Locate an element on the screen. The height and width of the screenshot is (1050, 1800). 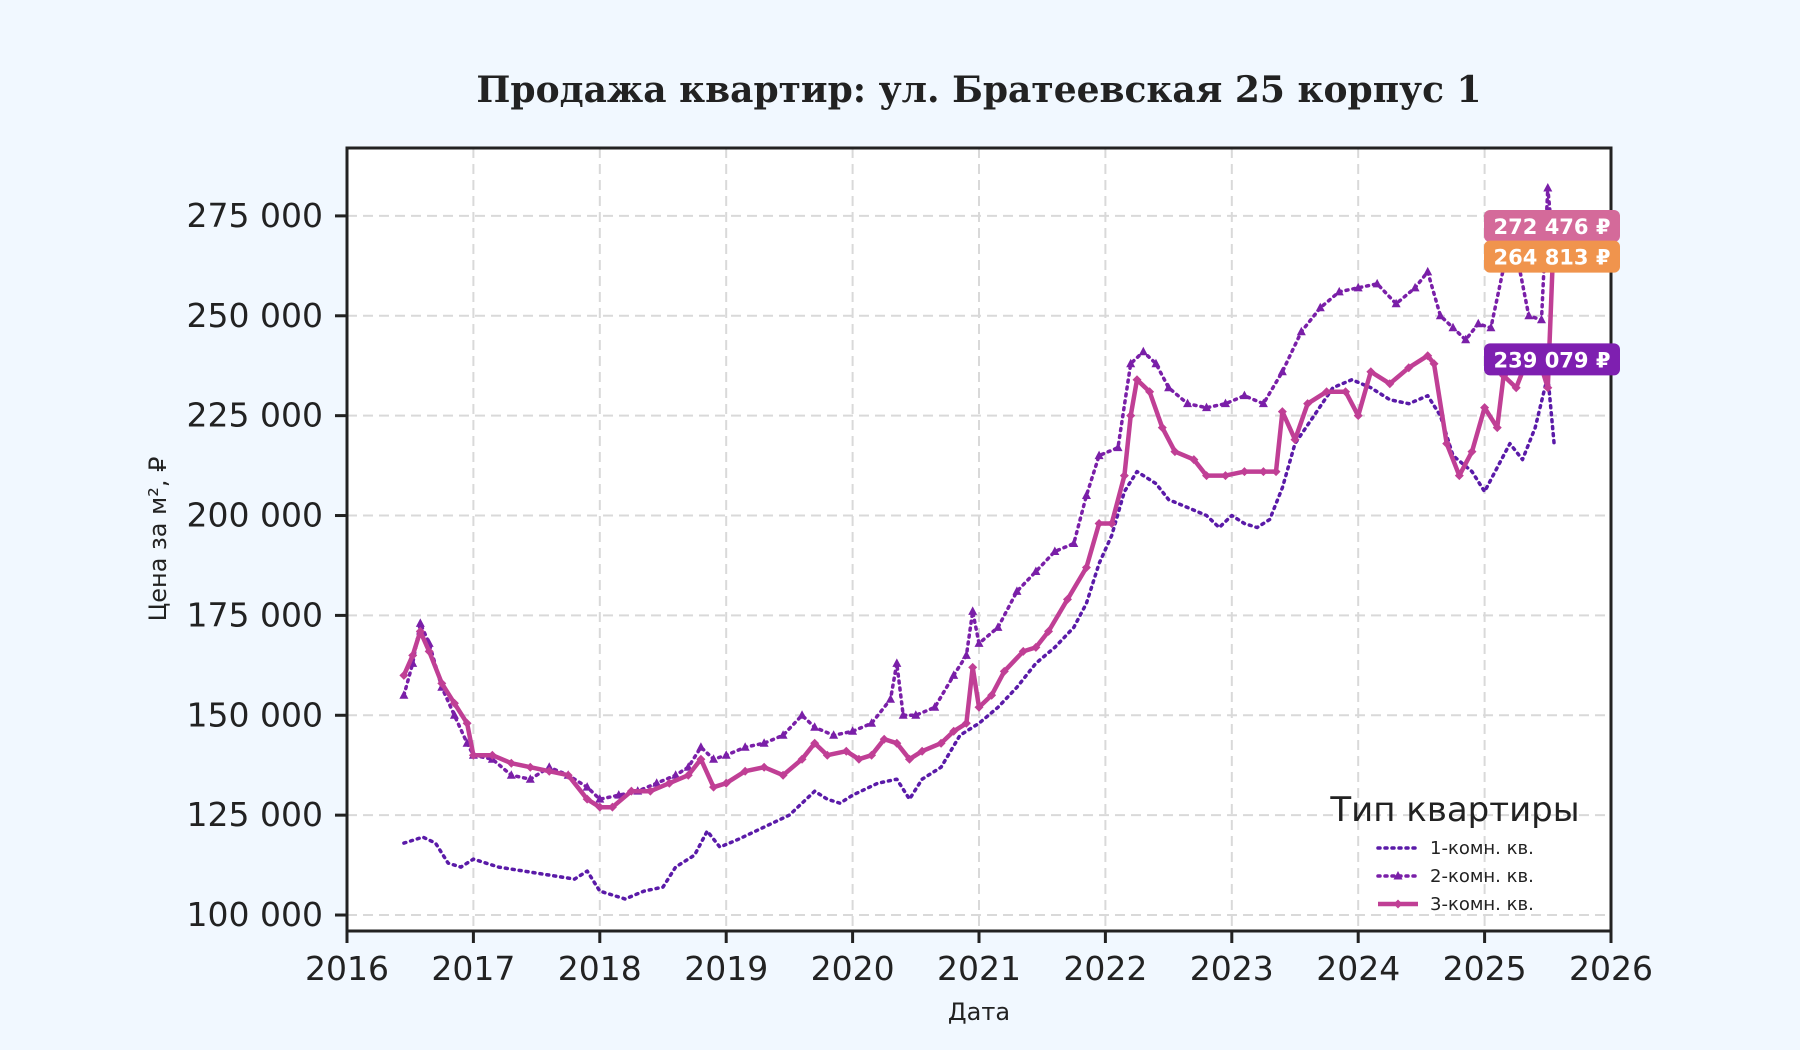
y-tick-label: 175 000 is located at coordinates (255, 614).